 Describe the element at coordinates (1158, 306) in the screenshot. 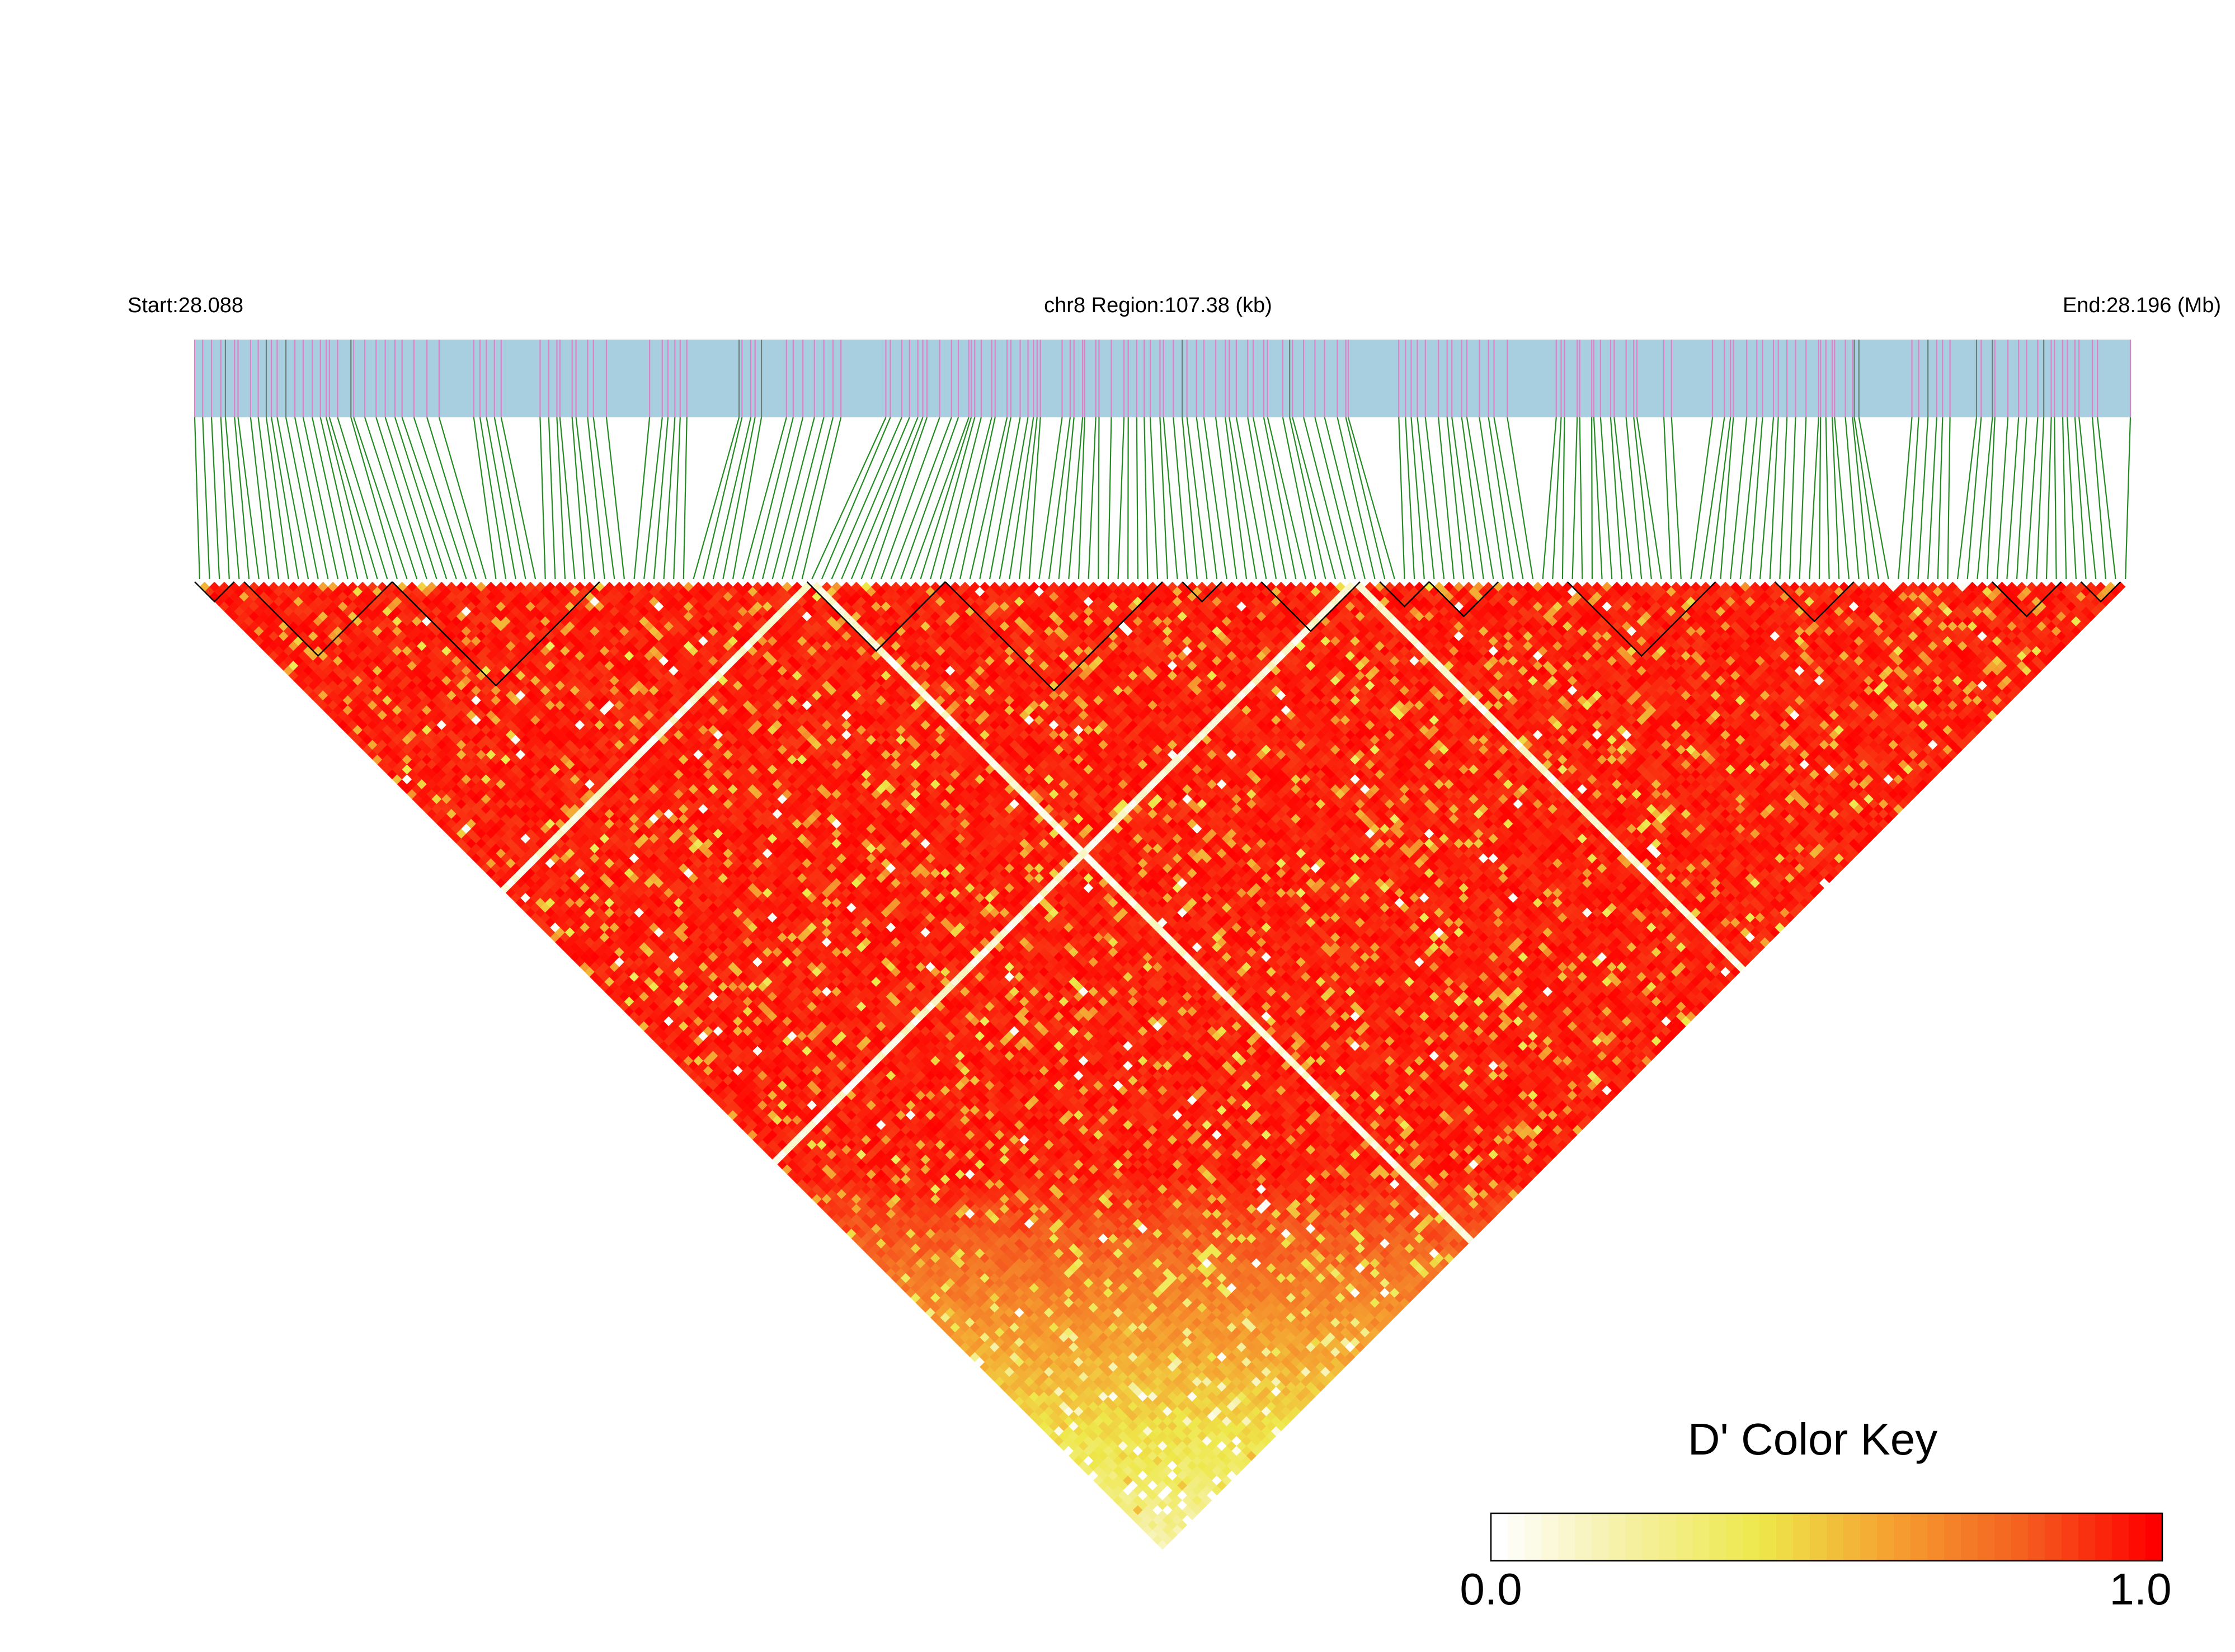

I see `region-title-label: chr8 Region:107.38 (kb)` at that location.